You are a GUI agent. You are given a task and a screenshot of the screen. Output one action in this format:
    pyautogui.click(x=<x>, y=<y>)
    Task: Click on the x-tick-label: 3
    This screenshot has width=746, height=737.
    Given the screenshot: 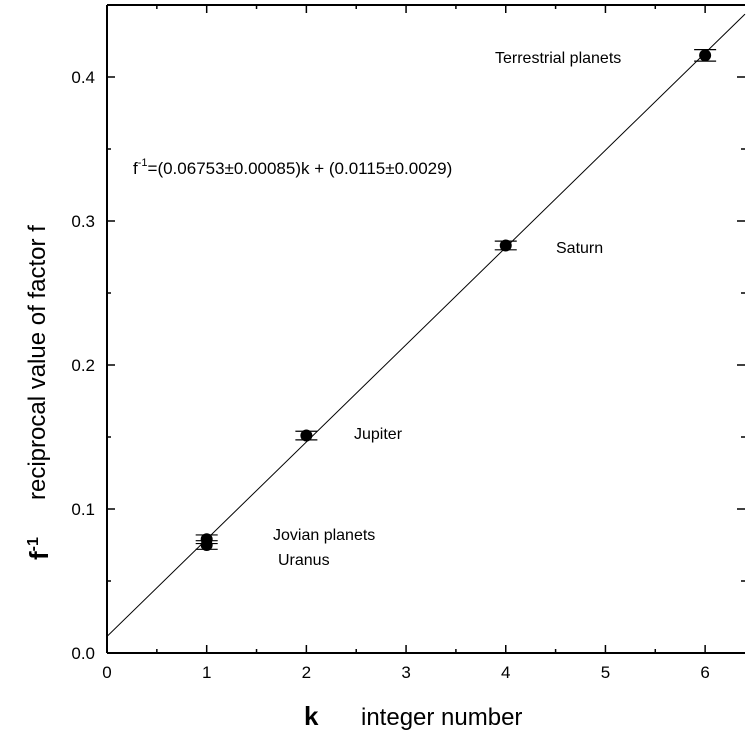 What is the action you would take?
    pyautogui.click(x=405, y=672)
    